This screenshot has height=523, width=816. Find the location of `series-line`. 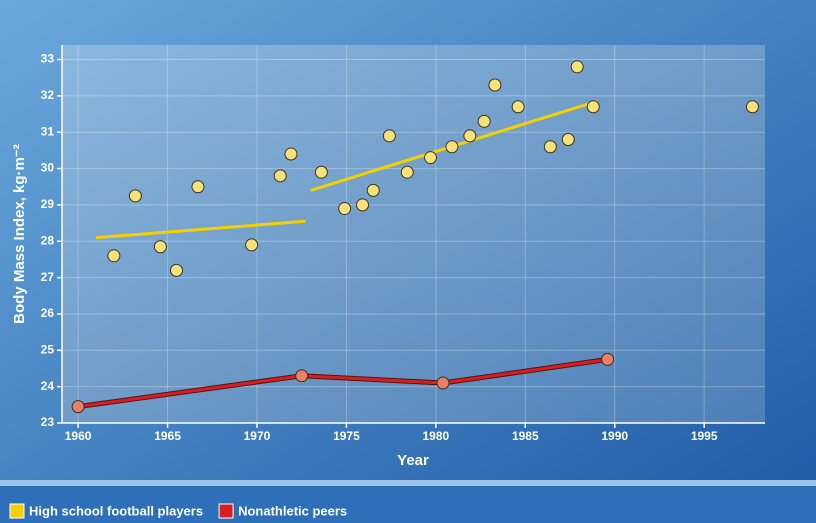

series-line is located at coordinates (342, 383).